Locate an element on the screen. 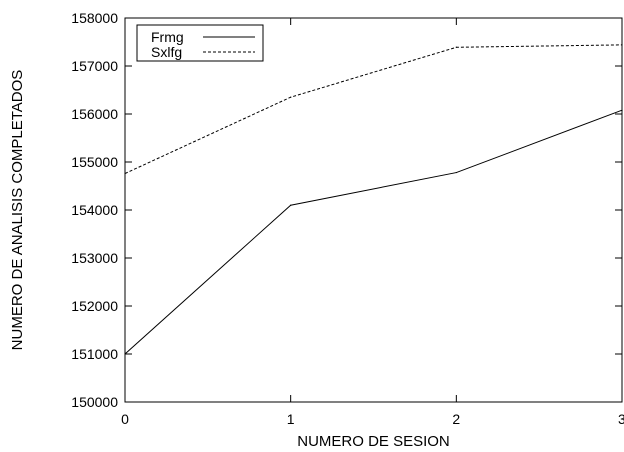 The image size is (624, 452). y-tick-label: 155000 is located at coordinates (94, 162).